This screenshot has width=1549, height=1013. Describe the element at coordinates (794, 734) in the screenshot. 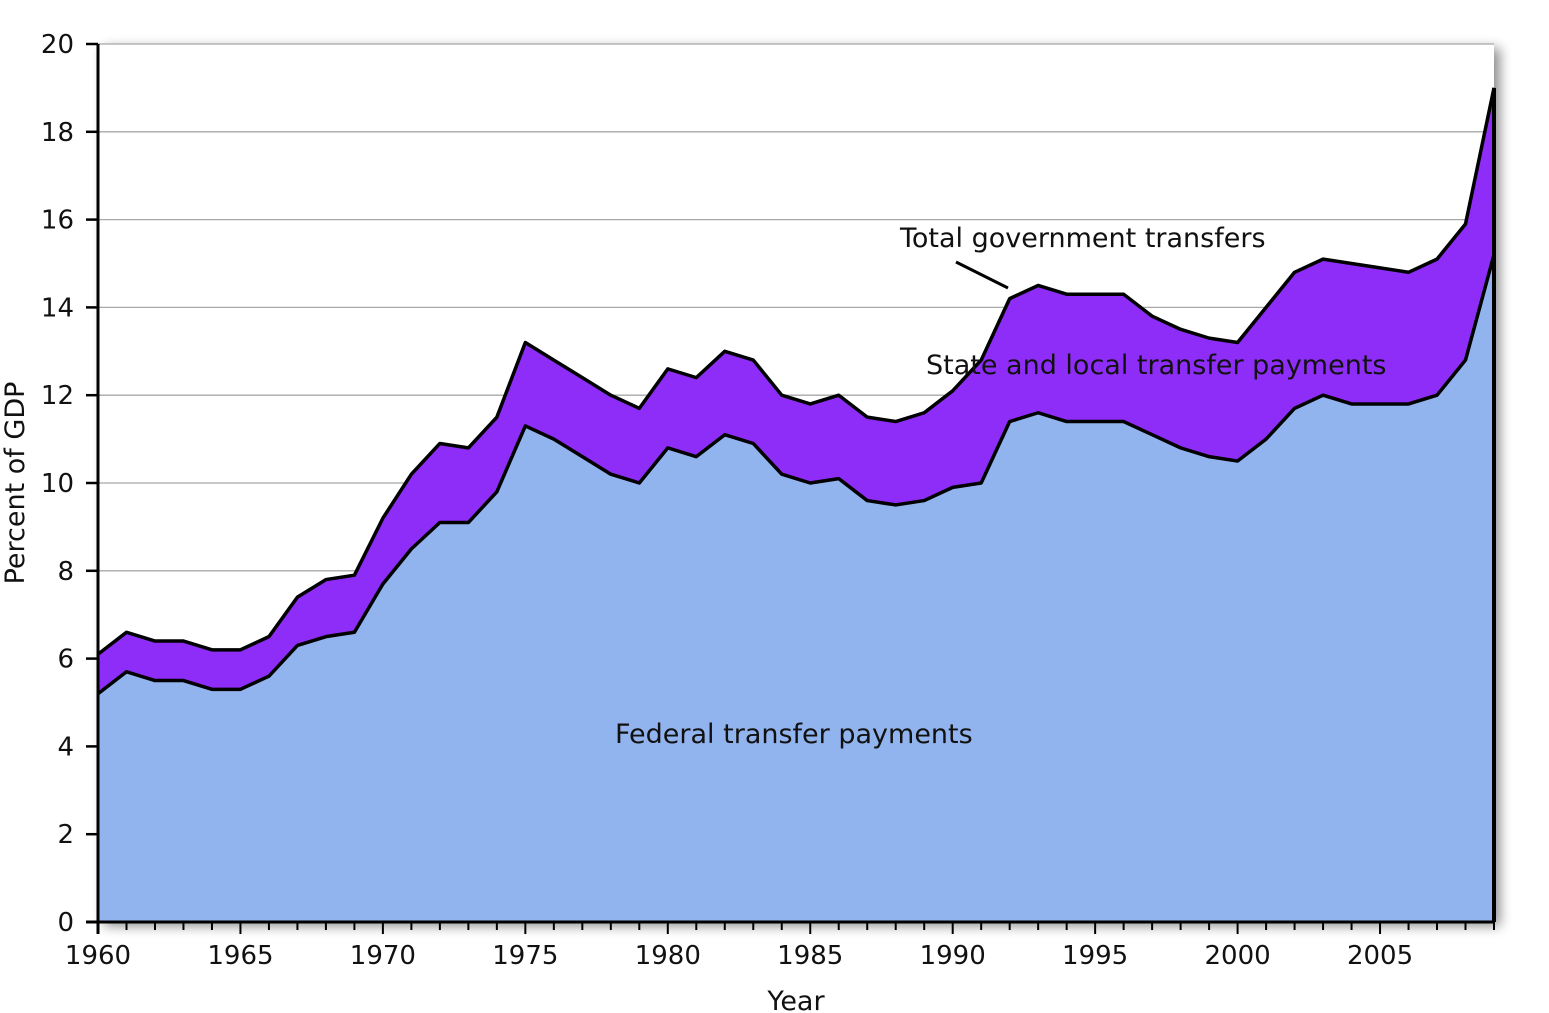

I see `federal-label: Federal transfer payments` at that location.